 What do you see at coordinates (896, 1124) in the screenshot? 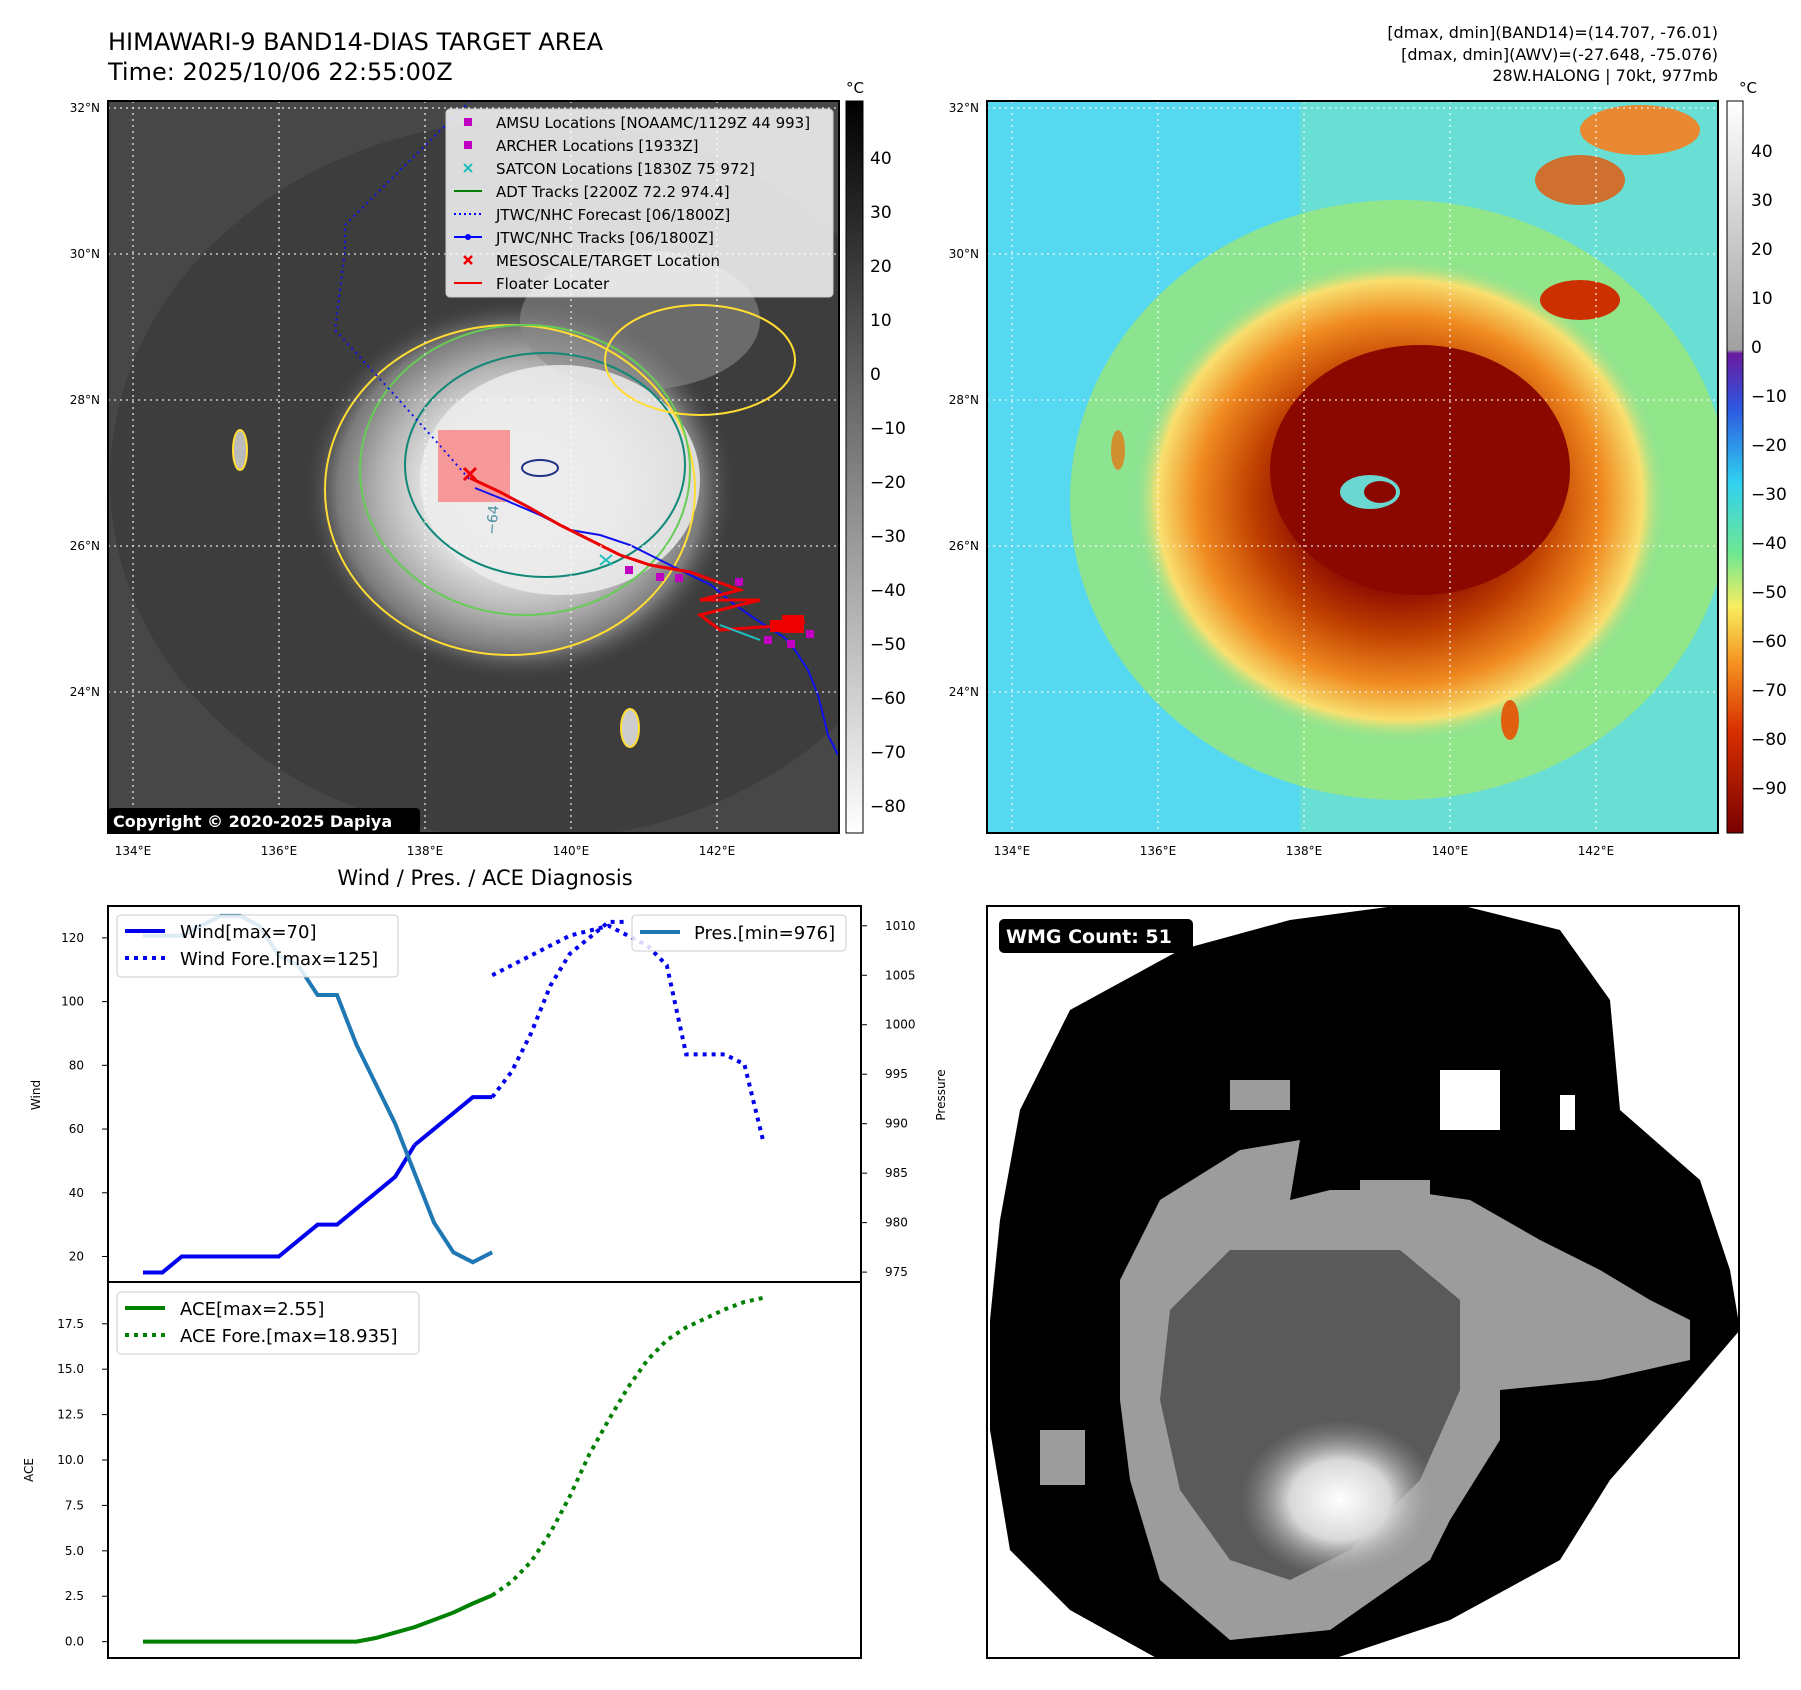
I see `pressure-tick-label: 990` at bounding box center [896, 1124].